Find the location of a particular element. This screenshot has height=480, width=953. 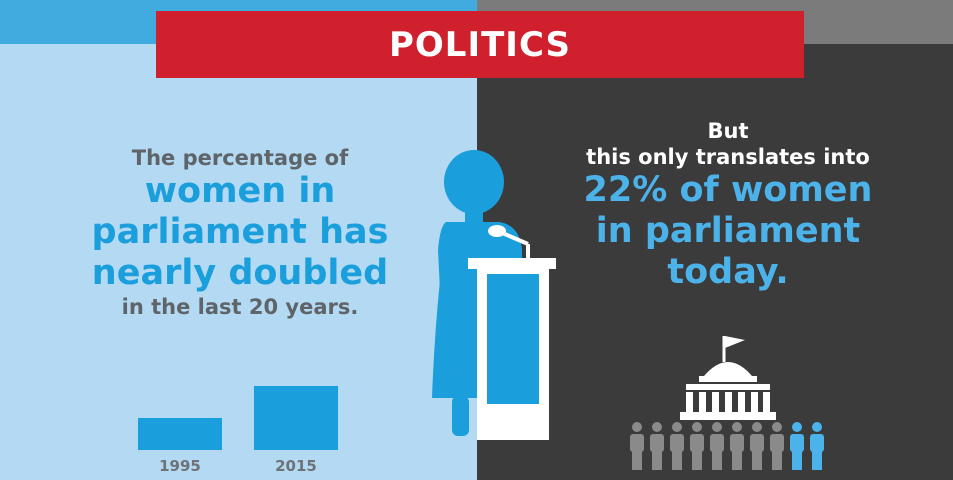

left-highlight-3: nearly doubled is located at coordinates (240, 273).